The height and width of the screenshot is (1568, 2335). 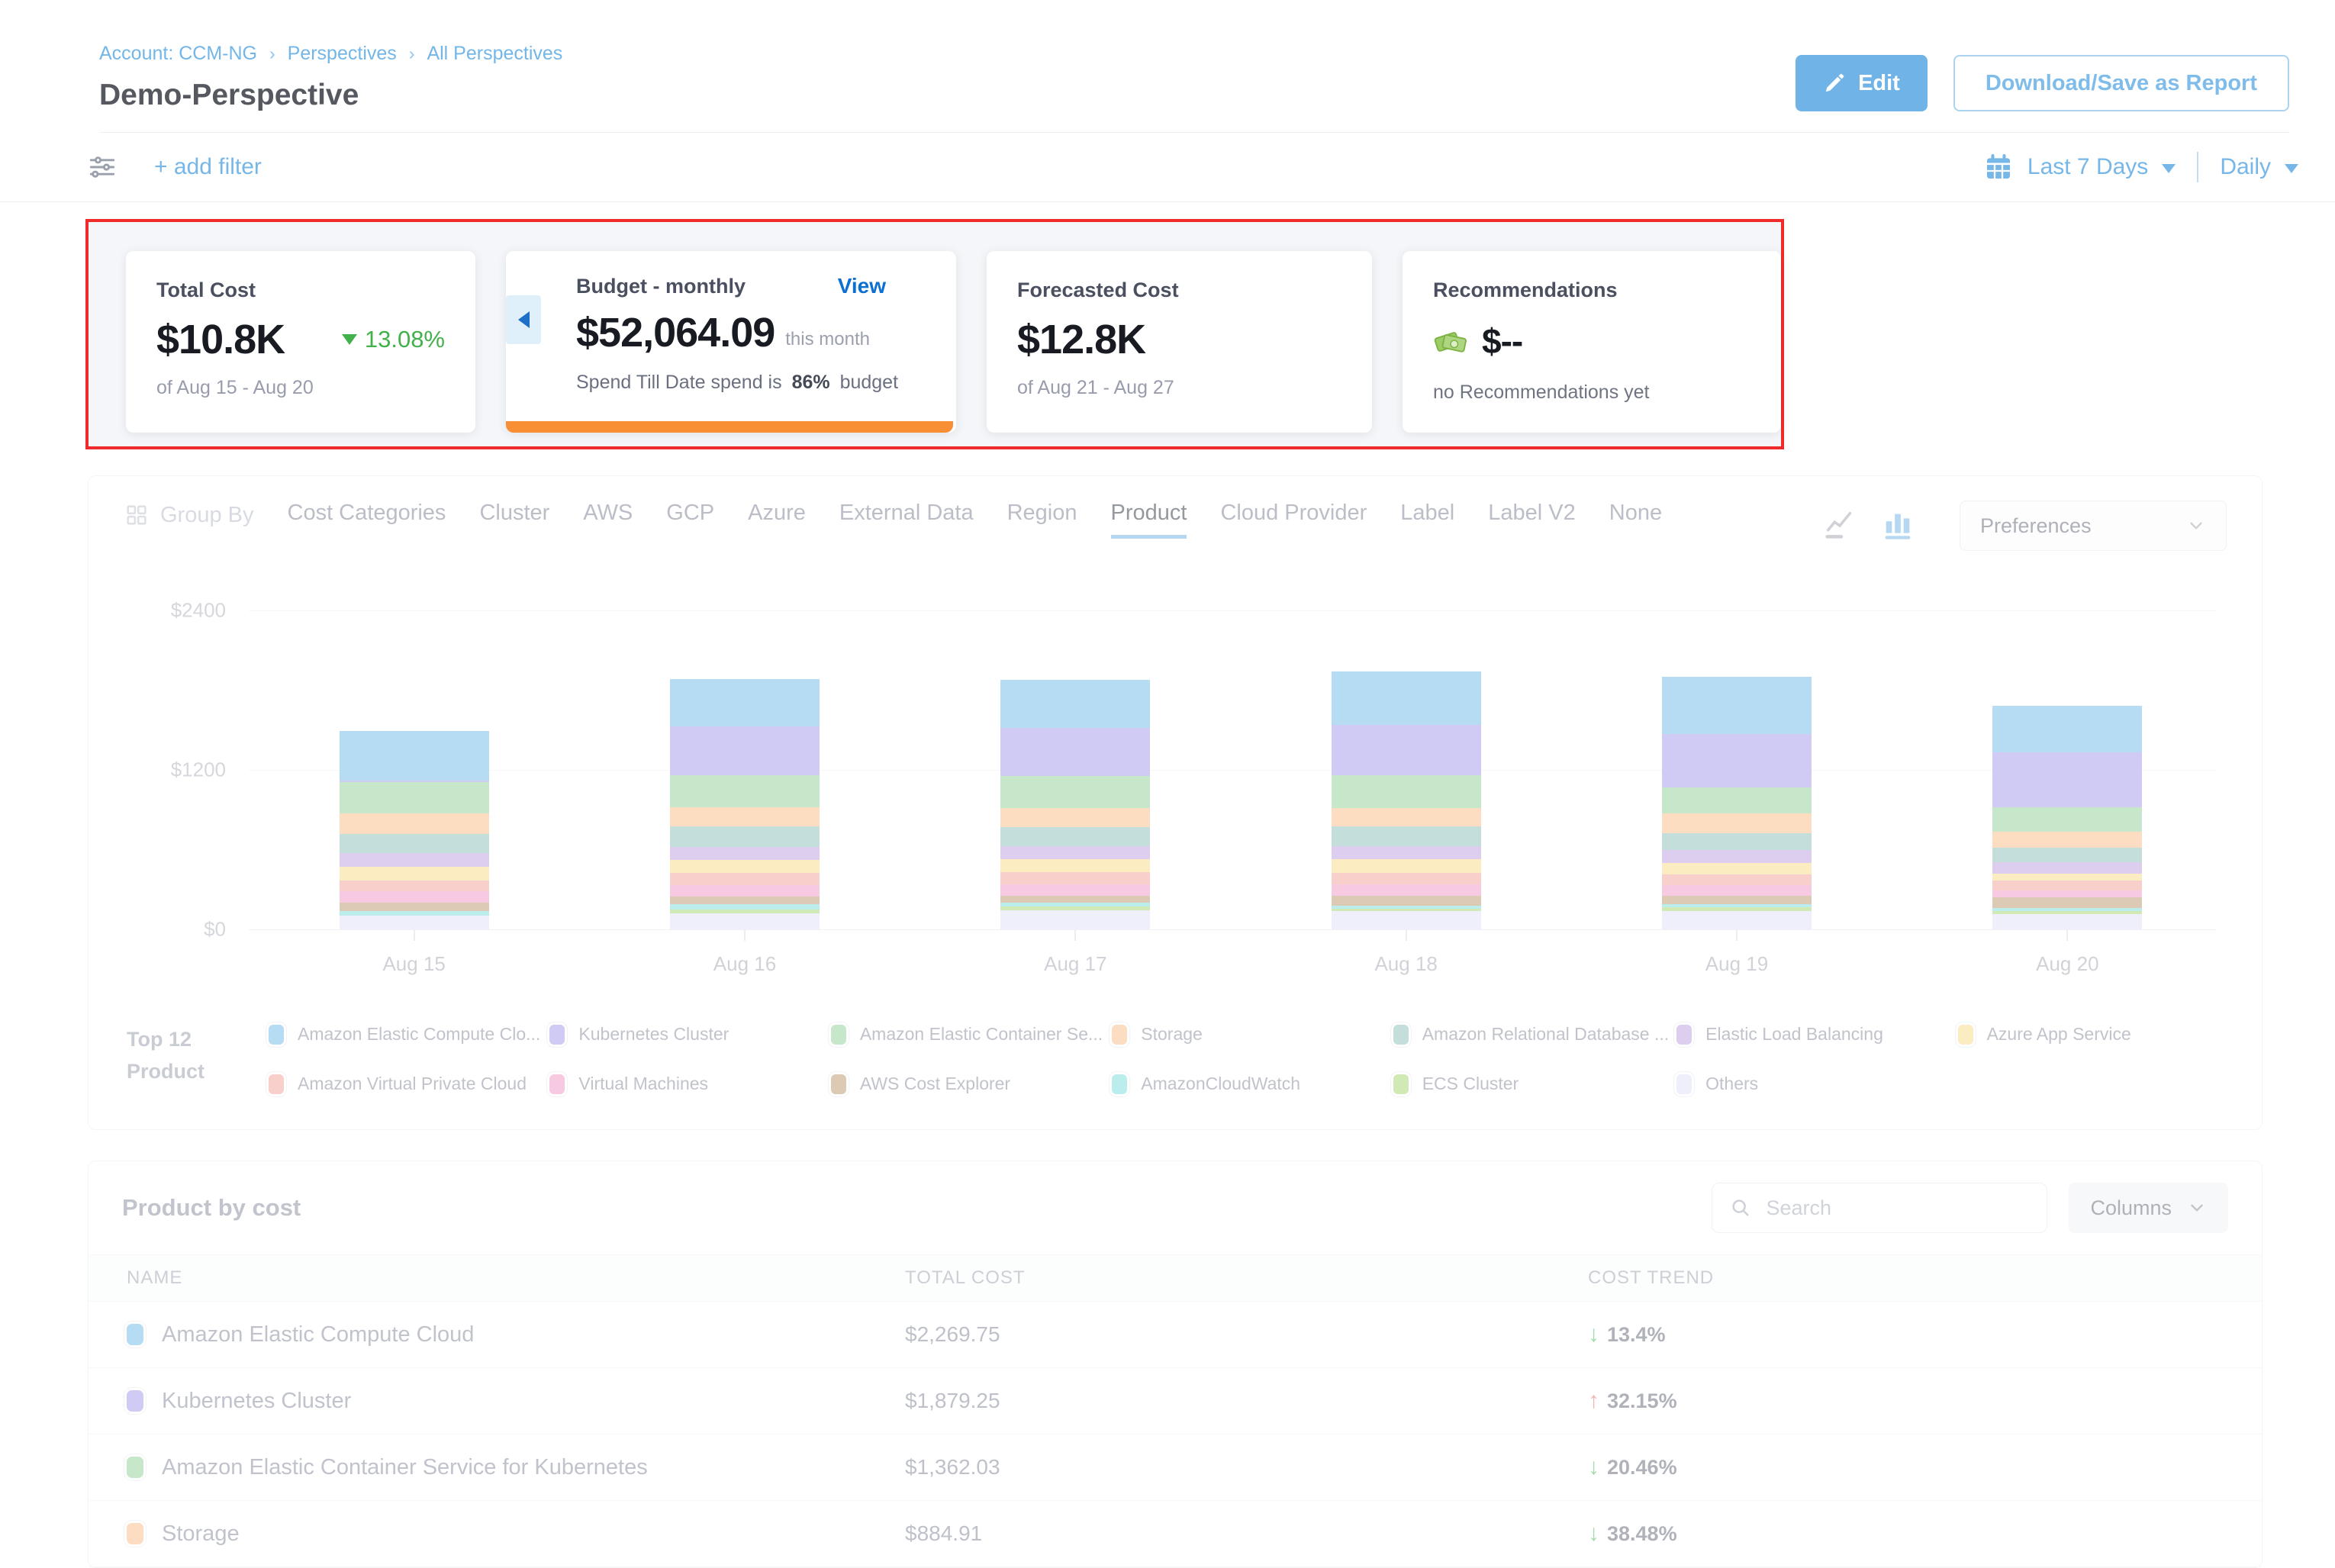 I want to click on legend-item-elastic-load-balancing: Elastic Load Balancing, so click(x=1813, y=1034).